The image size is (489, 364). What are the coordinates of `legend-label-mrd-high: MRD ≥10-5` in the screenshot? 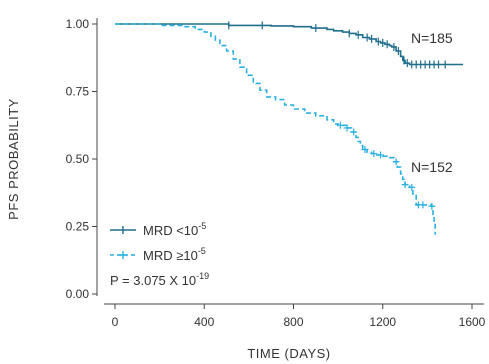 It's located at (174, 254).